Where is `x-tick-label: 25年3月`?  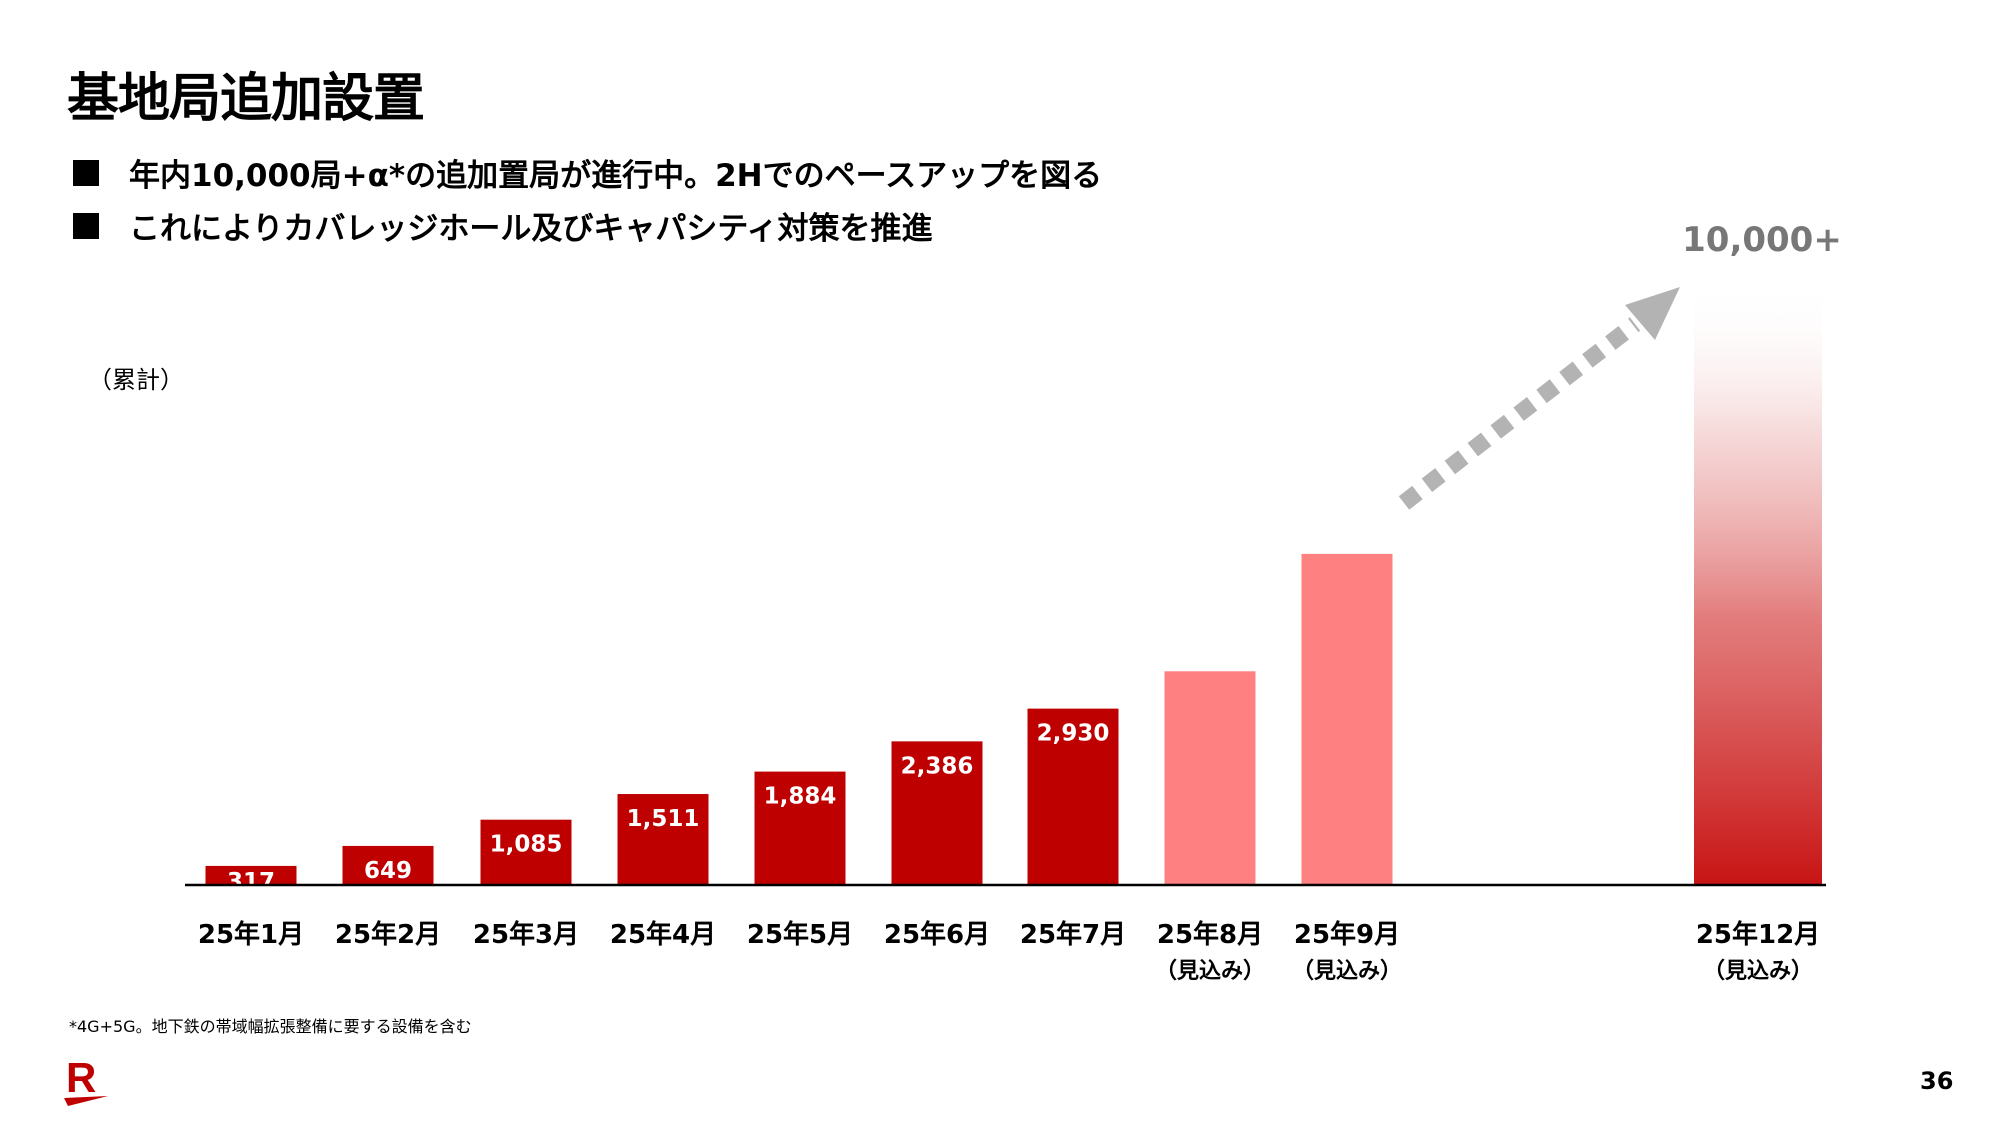 x-tick-label: 25年3月 is located at coordinates (526, 934).